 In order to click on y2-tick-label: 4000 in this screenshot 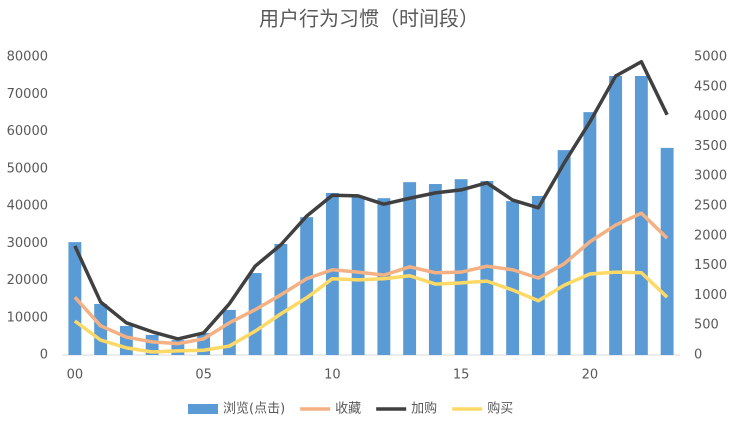, I will do `click(710, 116)`.